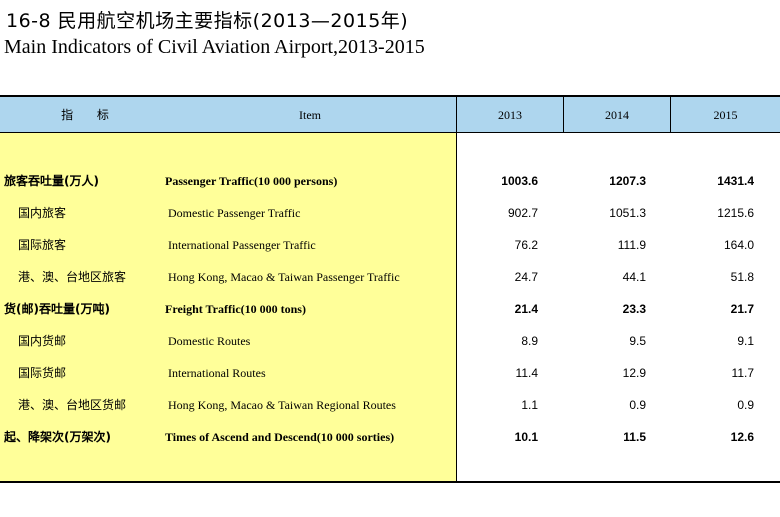 The width and height of the screenshot is (780, 517). Describe the element at coordinates (529, 341) in the screenshot. I see `row-value-2013: 8.9` at that location.